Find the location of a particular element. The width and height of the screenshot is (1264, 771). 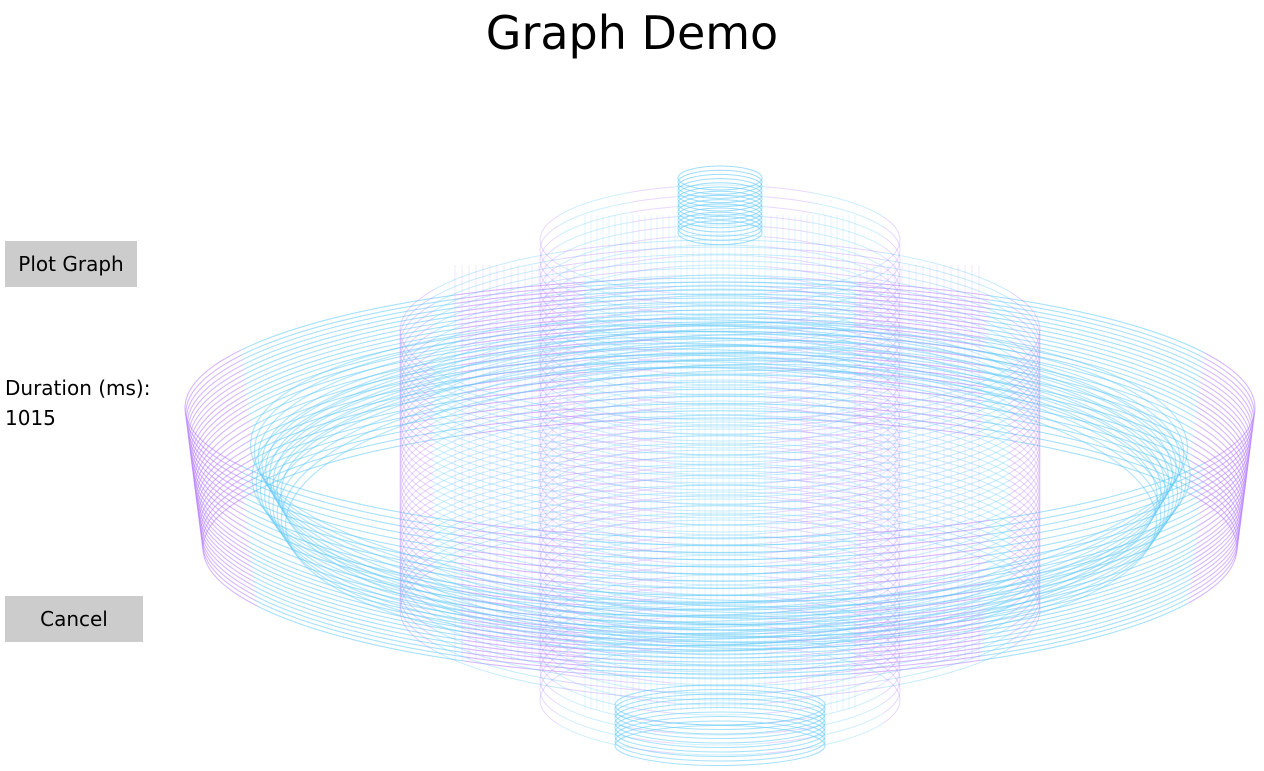

duration-value: 1015 is located at coordinates (30, 418).